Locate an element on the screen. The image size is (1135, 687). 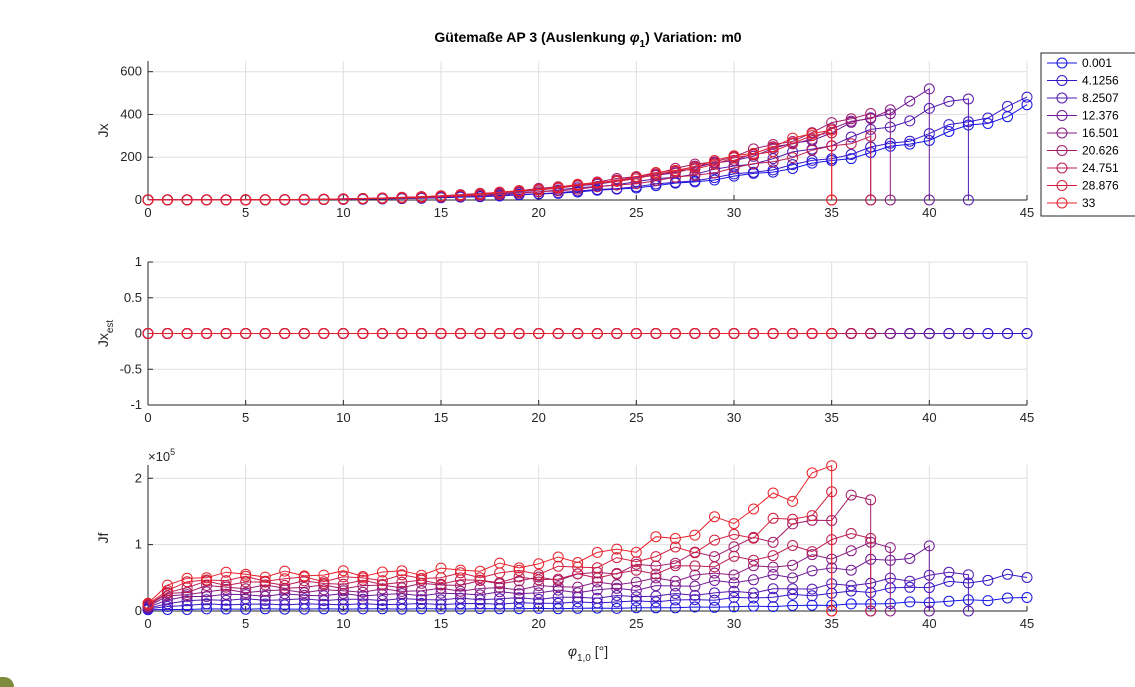
x-axis-symbol: φ is located at coordinates (572, 651).